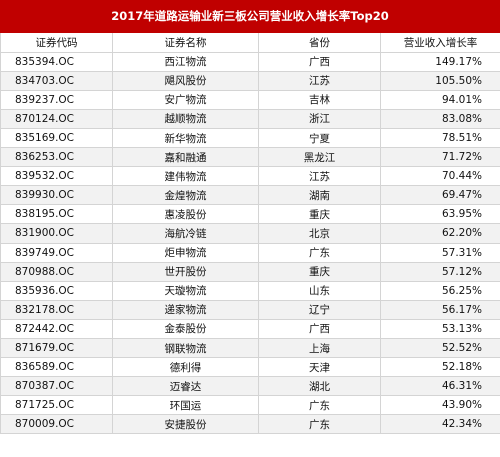 The height and width of the screenshot is (457, 500). What do you see at coordinates (185, 329) in the screenshot?
I see `cell-name: 金泰股份` at bounding box center [185, 329].